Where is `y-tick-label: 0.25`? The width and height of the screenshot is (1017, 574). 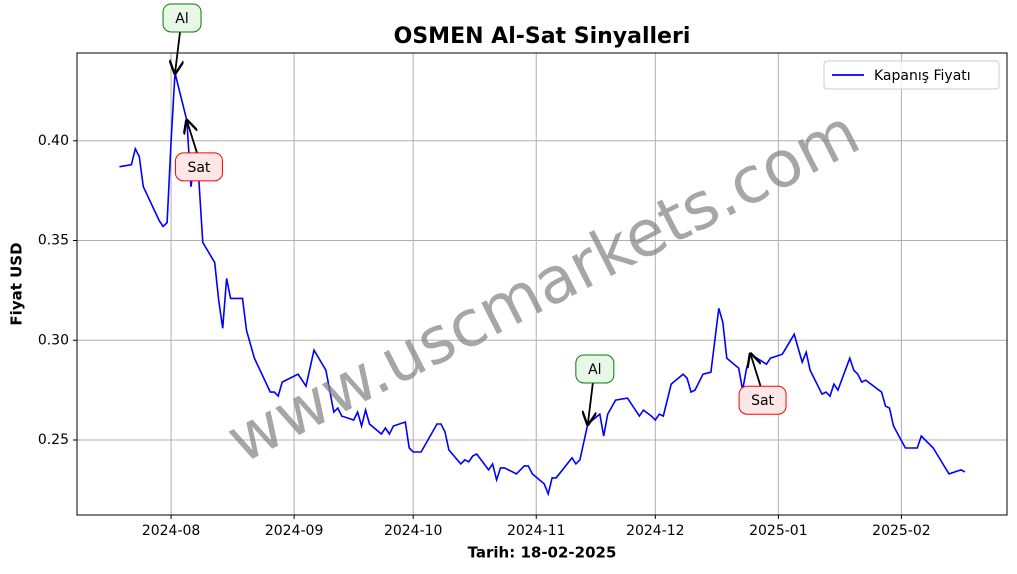
y-tick-label: 0.25 is located at coordinates (53, 440).